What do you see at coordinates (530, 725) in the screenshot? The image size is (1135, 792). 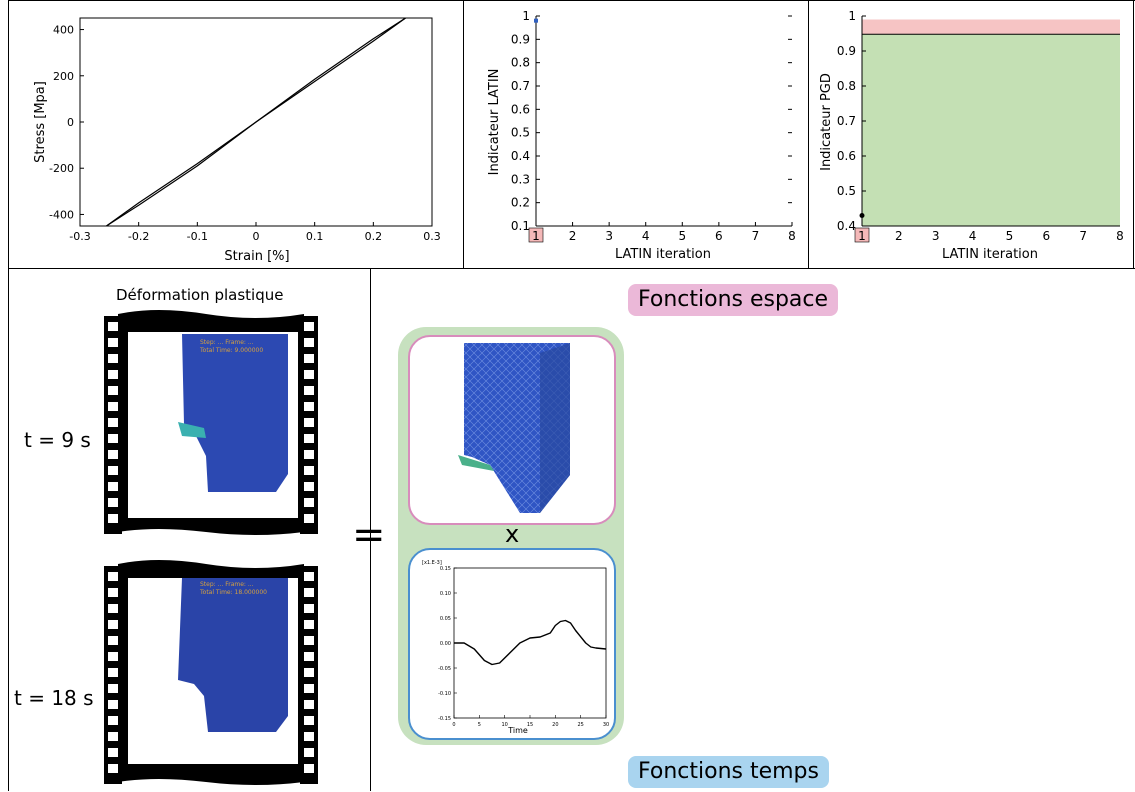 I see `time-xtick-label: 15` at bounding box center [530, 725].